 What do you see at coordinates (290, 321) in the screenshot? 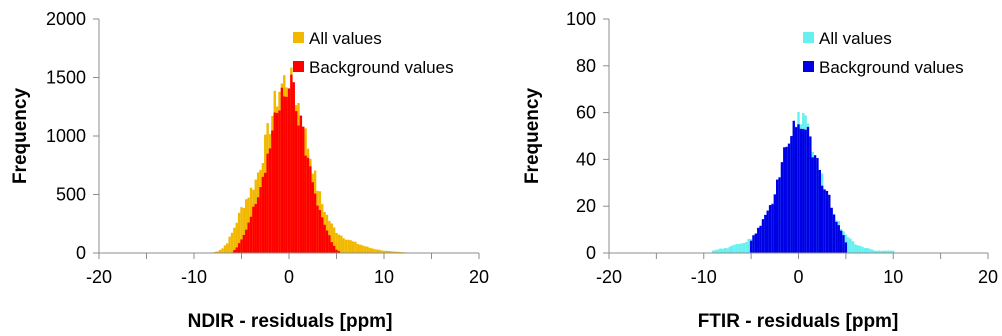
I see `x-axis-title: NDIR - residuals [ppm]` at bounding box center [290, 321].